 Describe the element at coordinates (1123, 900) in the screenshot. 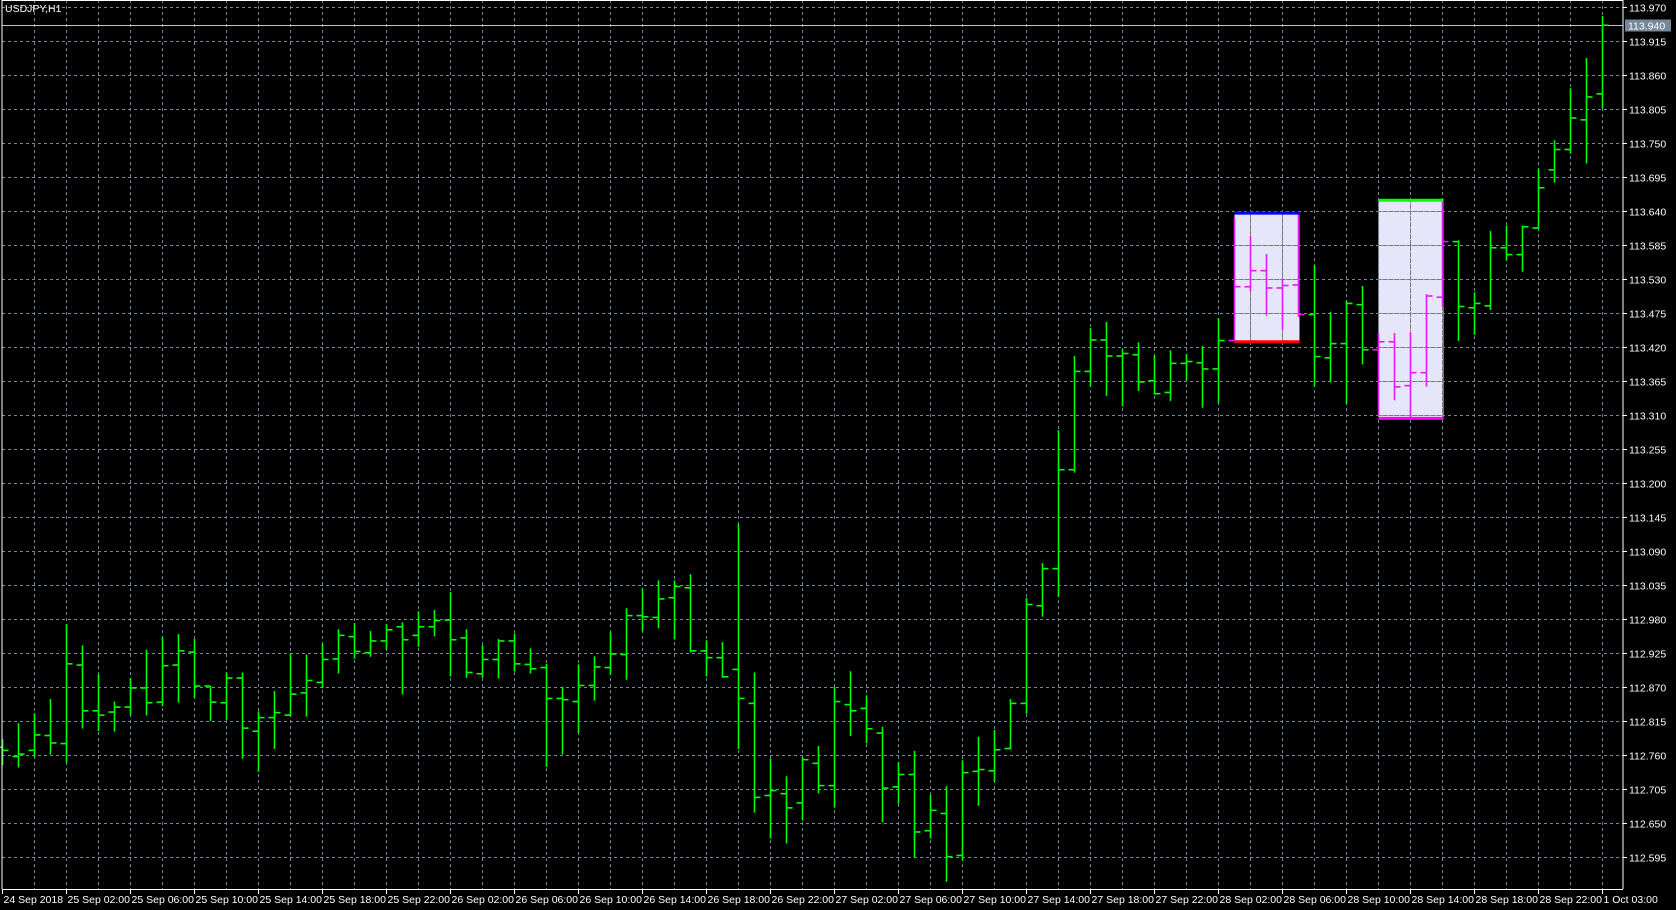

I see `time-label: 27 Sep 18:00` at that location.